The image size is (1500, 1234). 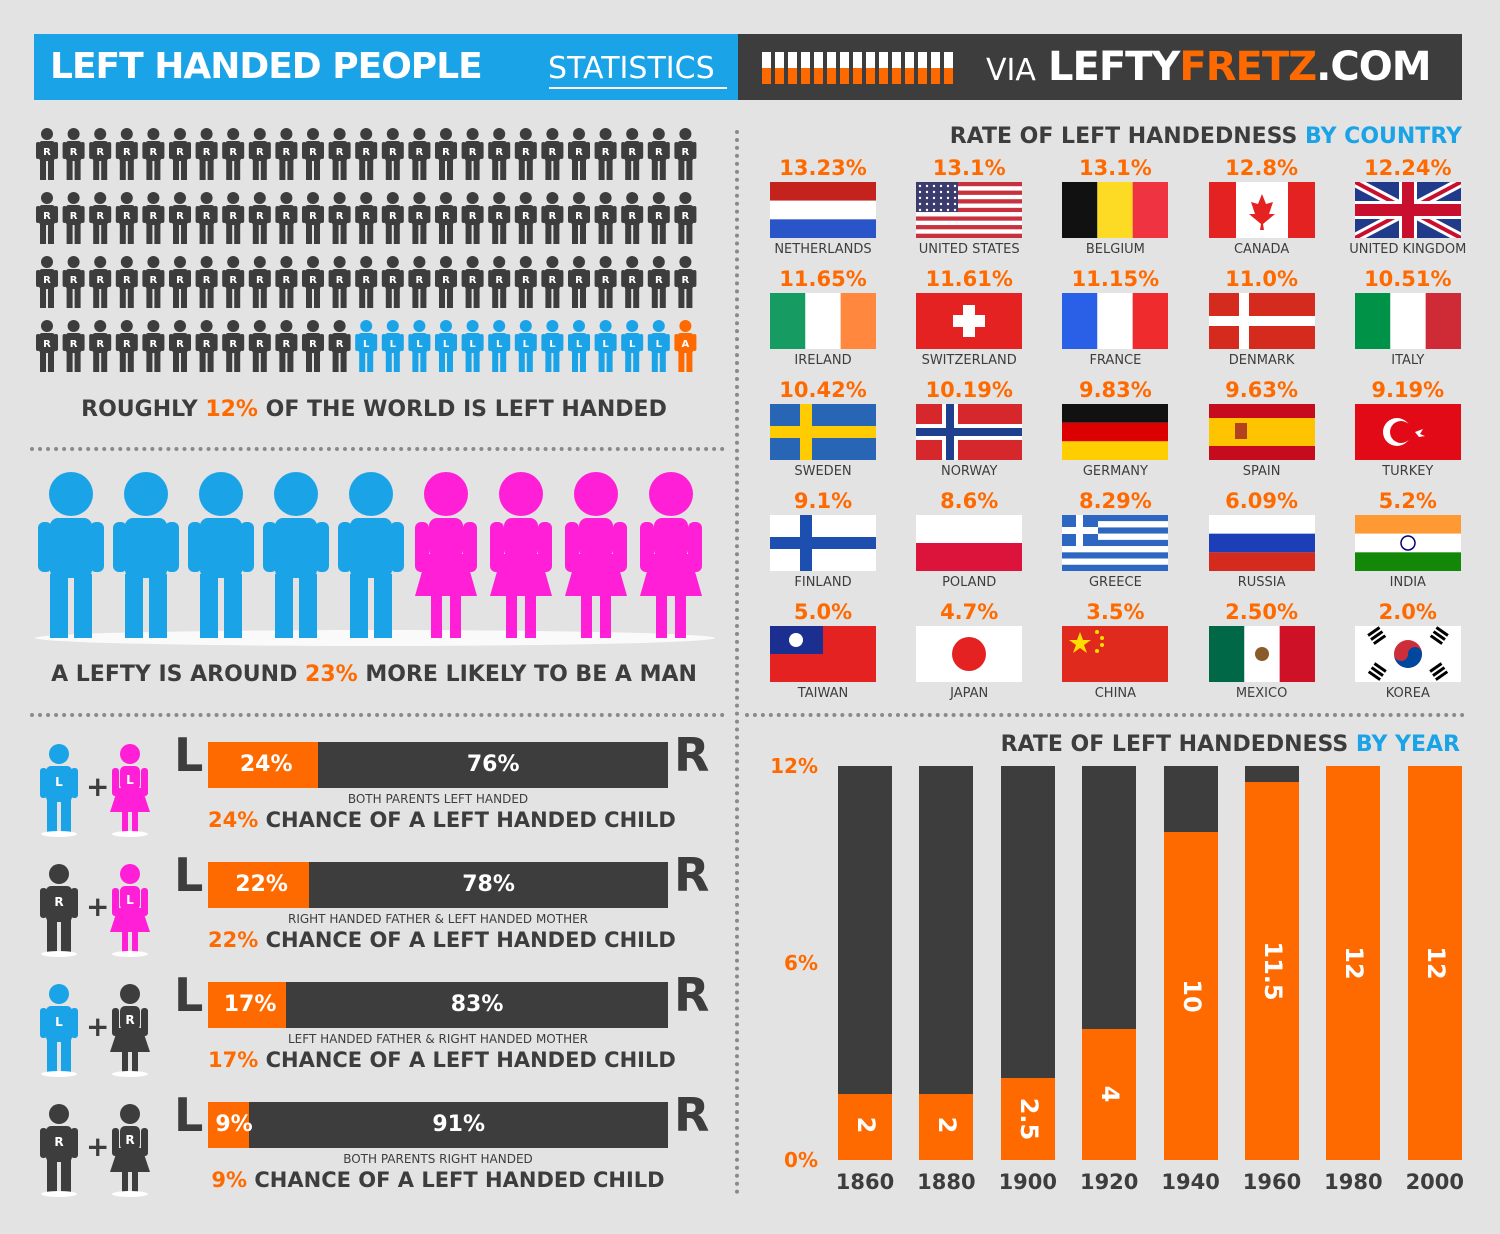 I want to click on country-cell: 10.42% SWEDEN, so click(x=823, y=432).